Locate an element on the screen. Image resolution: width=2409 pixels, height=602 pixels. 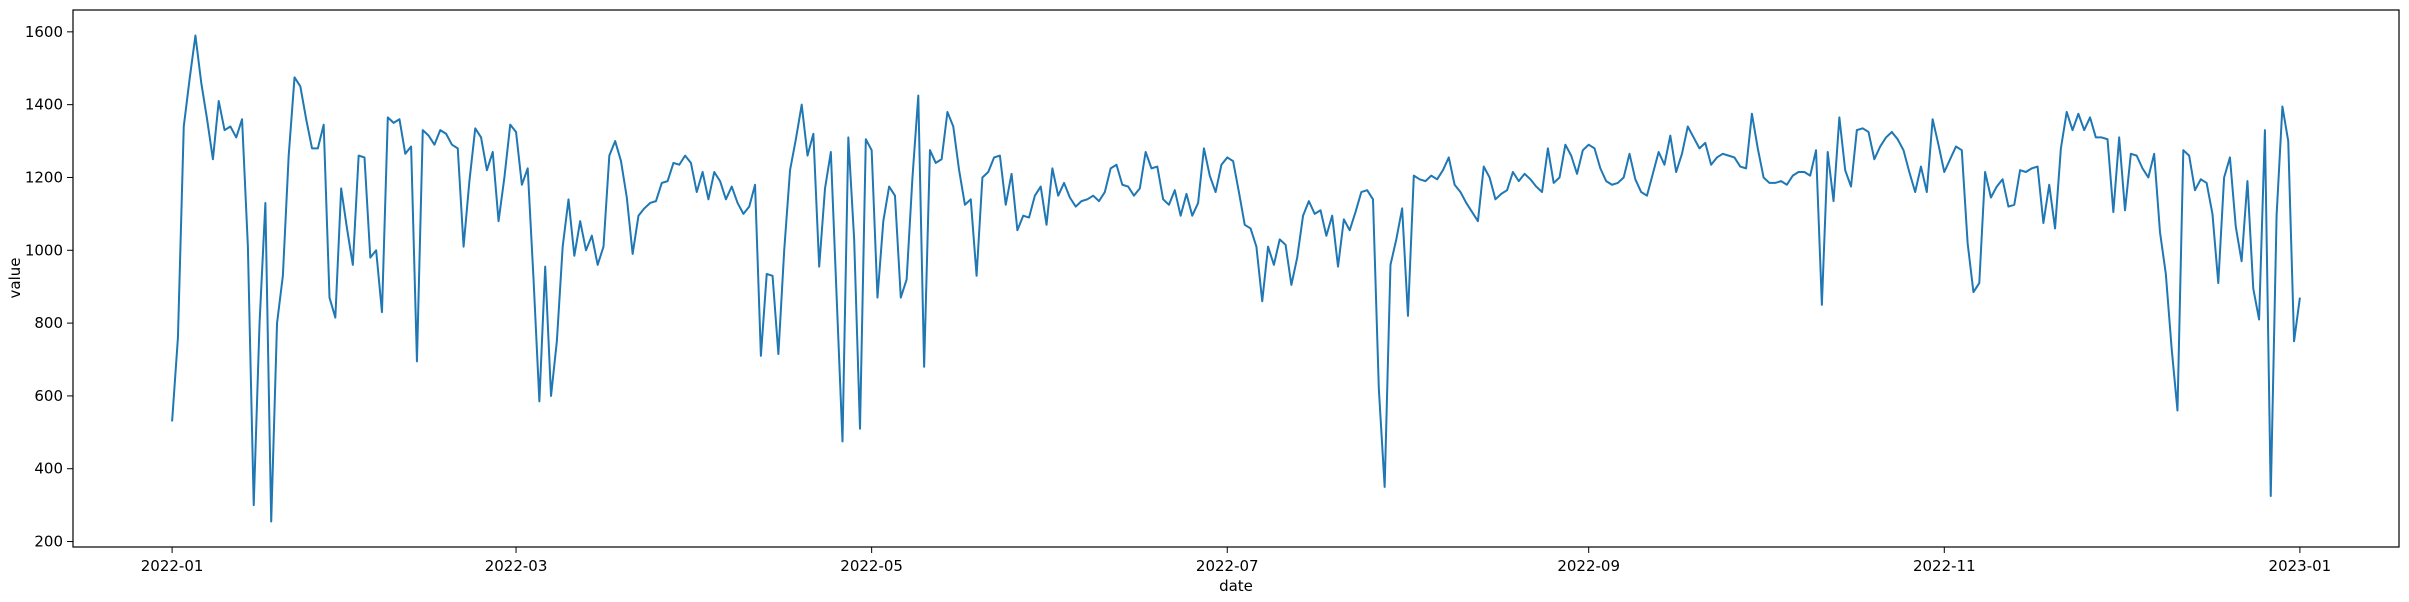
y-tick-label: 200 is located at coordinates (48, 542).